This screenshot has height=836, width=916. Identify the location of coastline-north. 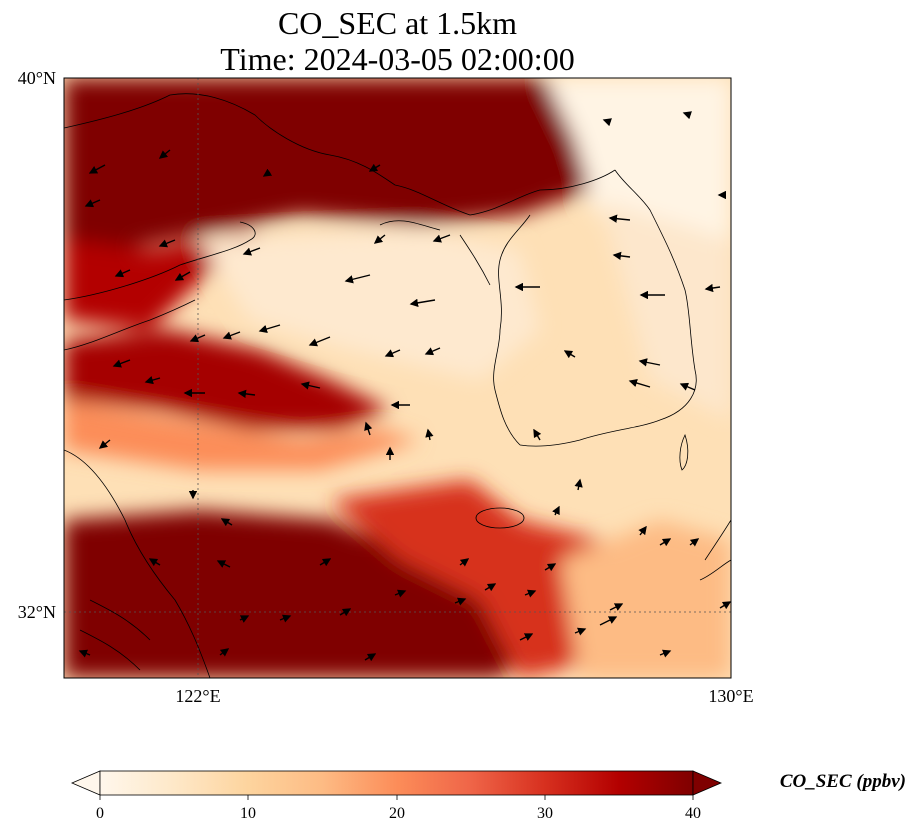
(340, 154).